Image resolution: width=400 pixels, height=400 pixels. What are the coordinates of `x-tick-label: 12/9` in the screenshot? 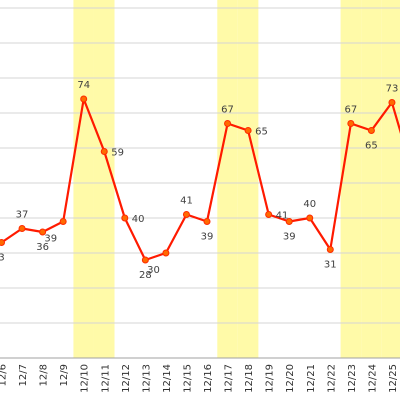 It's located at (64, 375).